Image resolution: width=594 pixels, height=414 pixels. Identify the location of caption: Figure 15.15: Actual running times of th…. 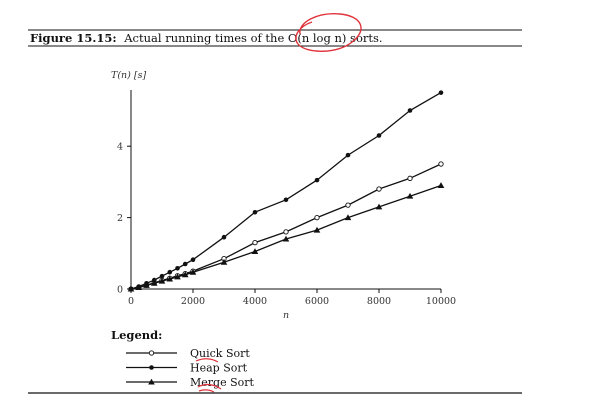
(206, 38).